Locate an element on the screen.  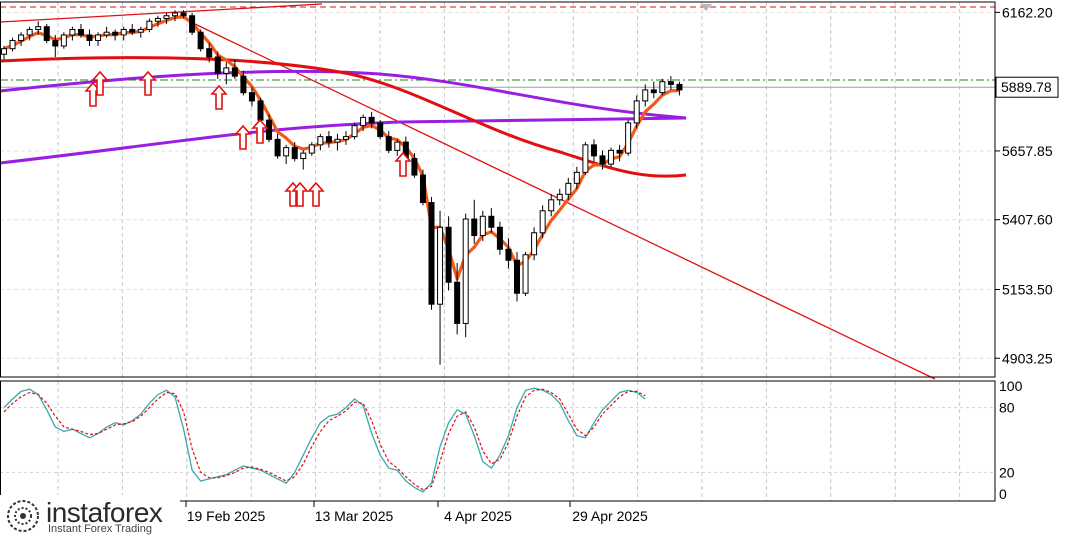
upper-trend-line is located at coordinates (161, 13).